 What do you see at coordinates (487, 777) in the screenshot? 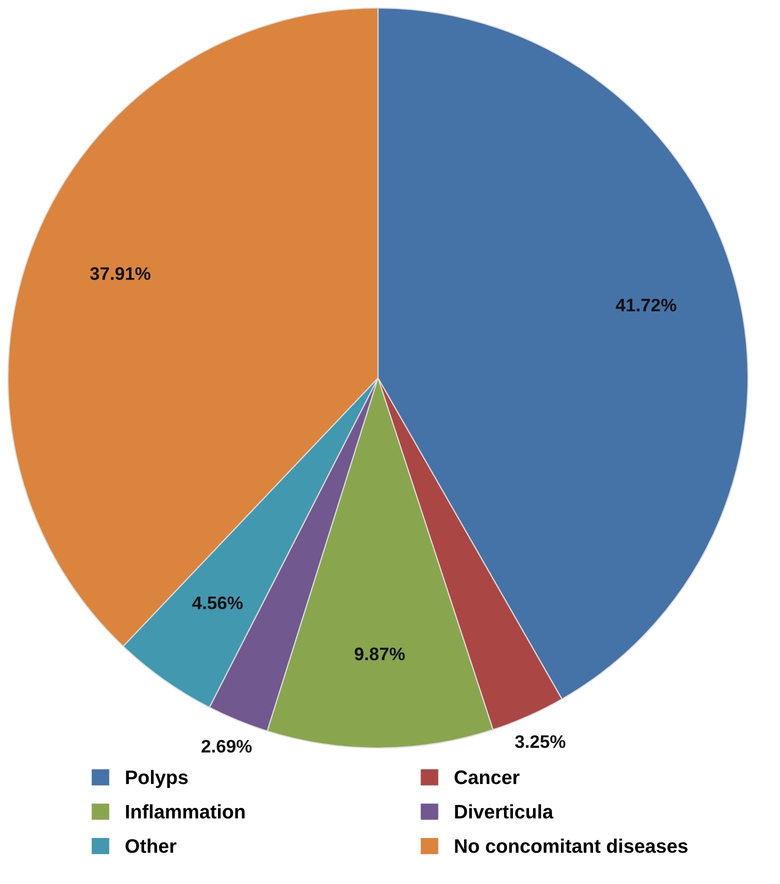
I see `legend-label: Cancer` at bounding box center [487, 777].